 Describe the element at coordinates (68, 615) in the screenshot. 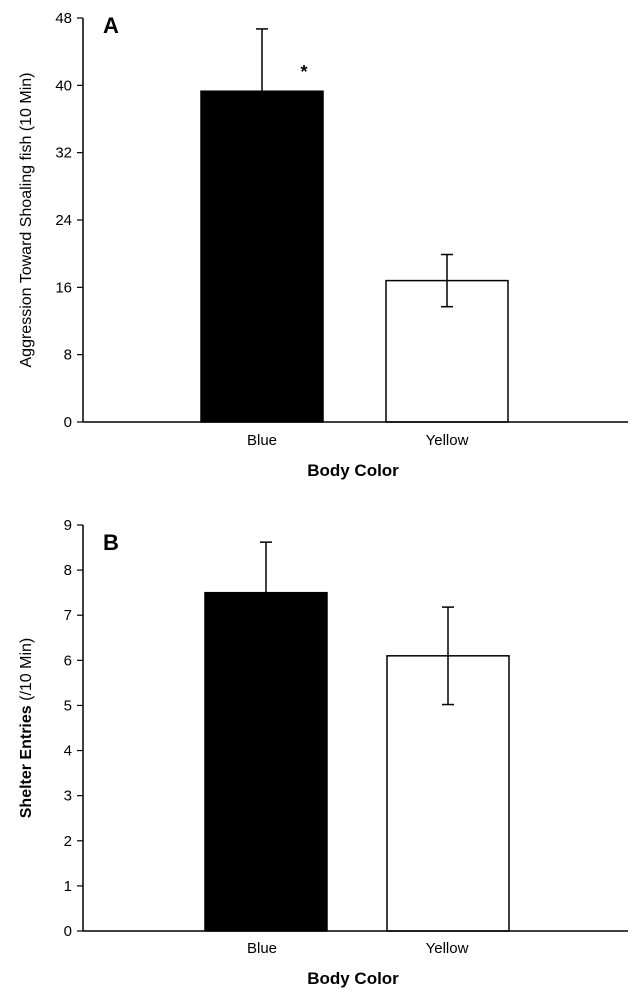

I see `panel-b-y-tick-label: 7` at that location.